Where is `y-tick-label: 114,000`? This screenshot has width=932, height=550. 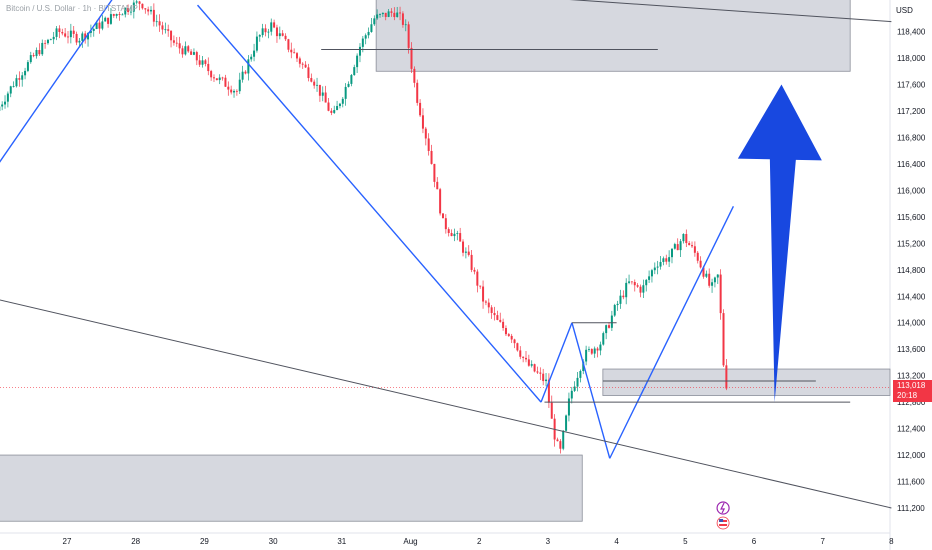
y-tick-label: 114,000 is located at coordinates (911, 323).